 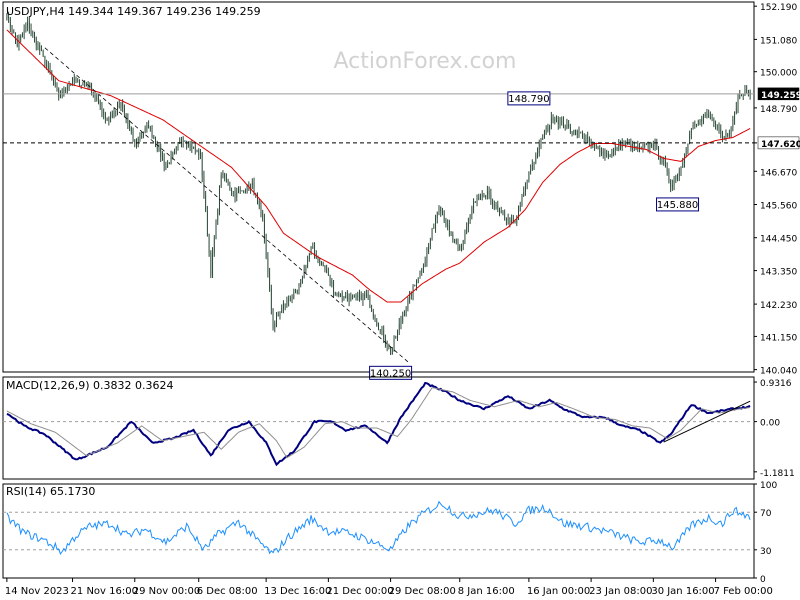 I want to click on y-tick-label: 143.350, so click(x=778, y=273).